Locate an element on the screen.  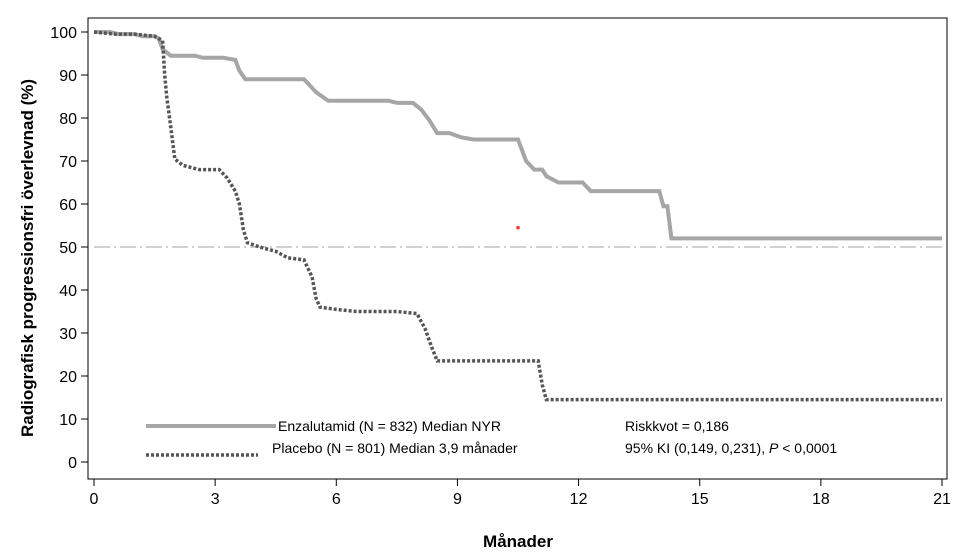
confidence-interval-annotation: 95% KI (0,149, 0,231), P < 0,0001 is located at coordinates (731, 448).